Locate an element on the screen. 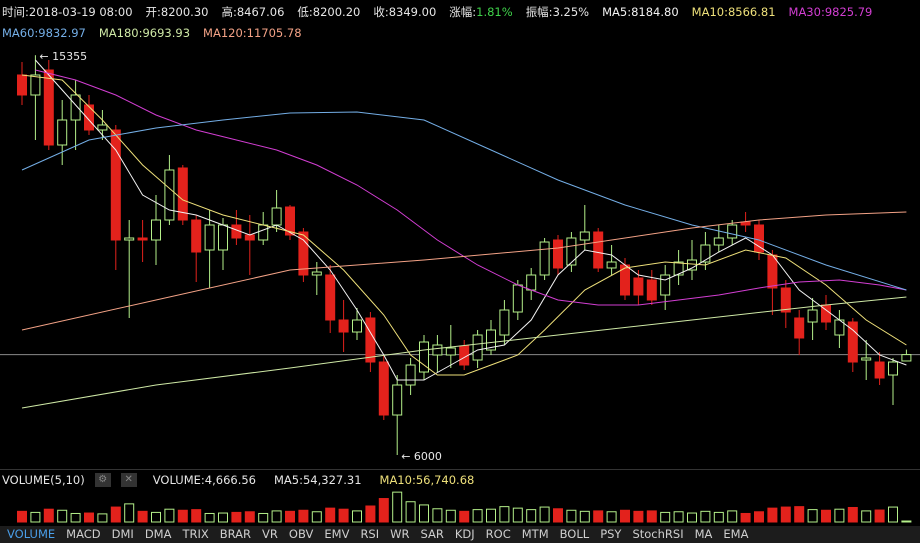 Image resolution: width=920 pixels, height=543 pixels. indicator-tab: DMI is located at coordinates (122, 534).